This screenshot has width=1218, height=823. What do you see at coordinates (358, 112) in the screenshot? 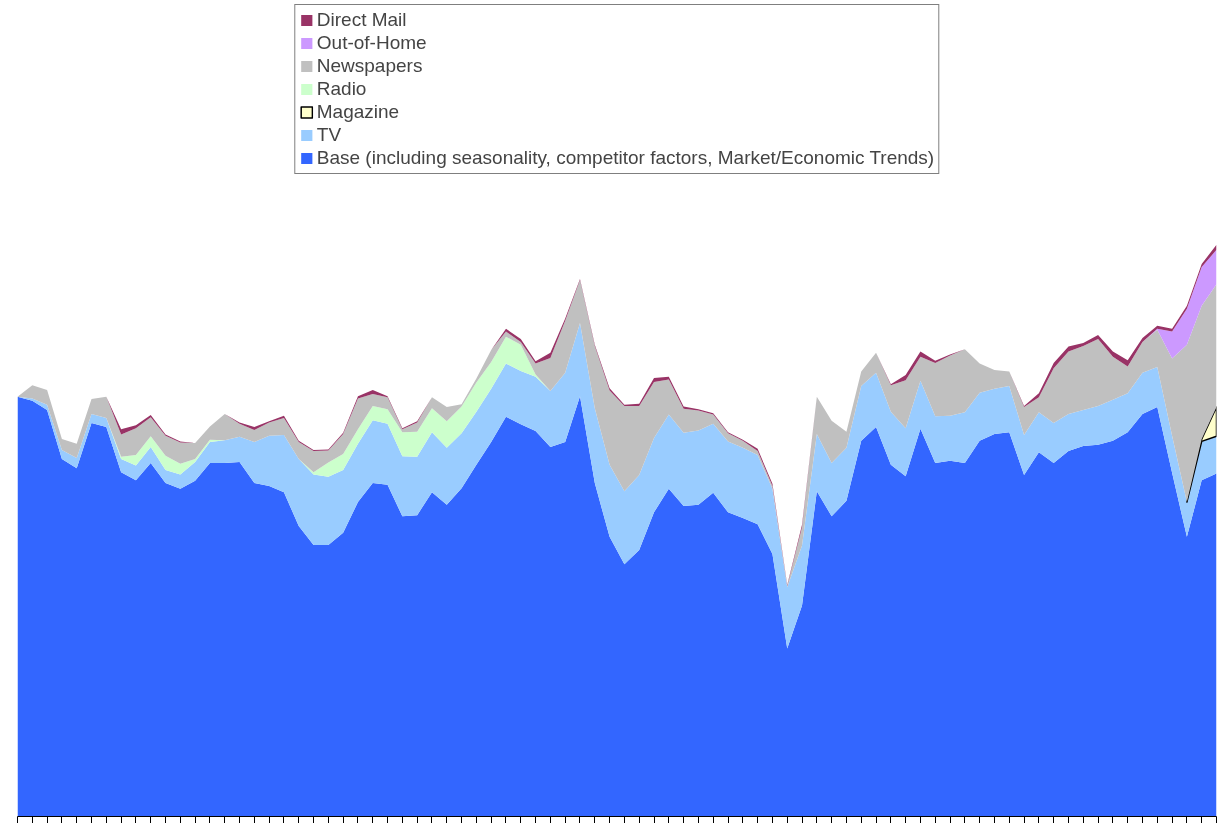
I see `legend-label: Magazine` at bounding box center [358, 112].